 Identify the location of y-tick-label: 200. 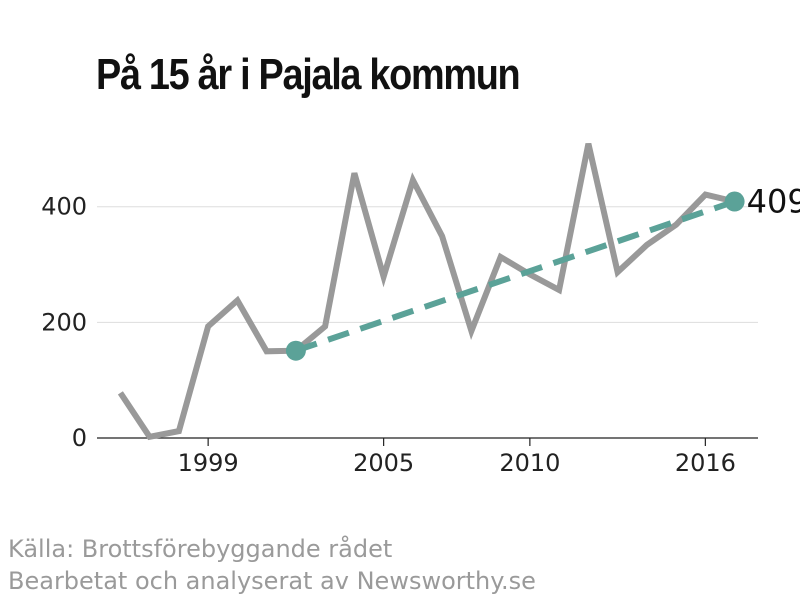
(64, 322).